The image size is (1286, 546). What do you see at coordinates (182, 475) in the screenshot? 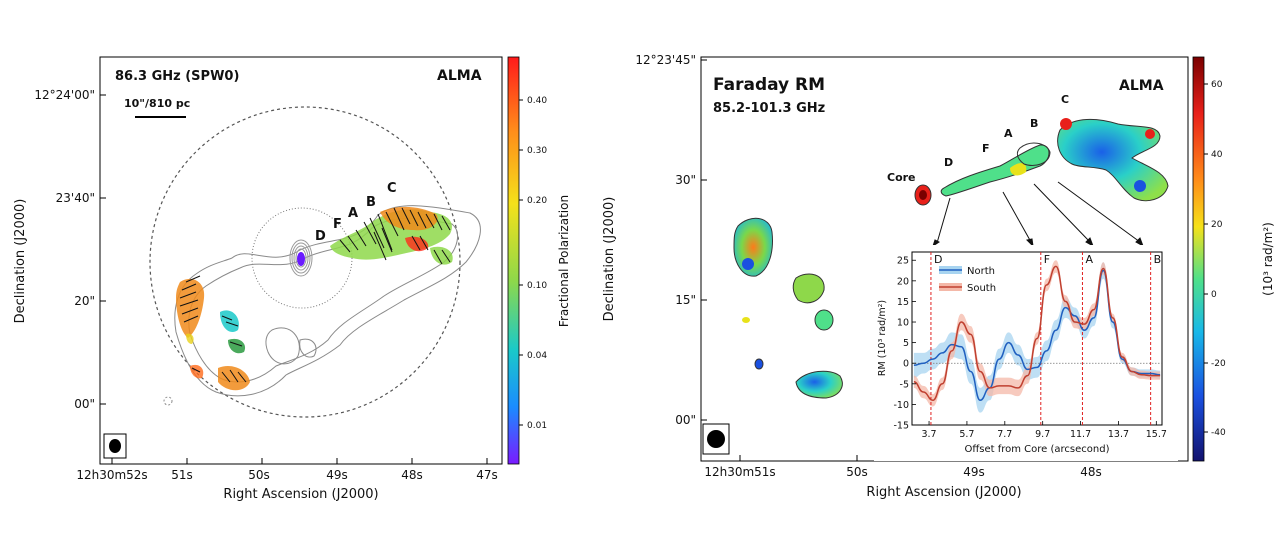
I see `left-x-tick-1: 51s` at bounding box center [182, 475].